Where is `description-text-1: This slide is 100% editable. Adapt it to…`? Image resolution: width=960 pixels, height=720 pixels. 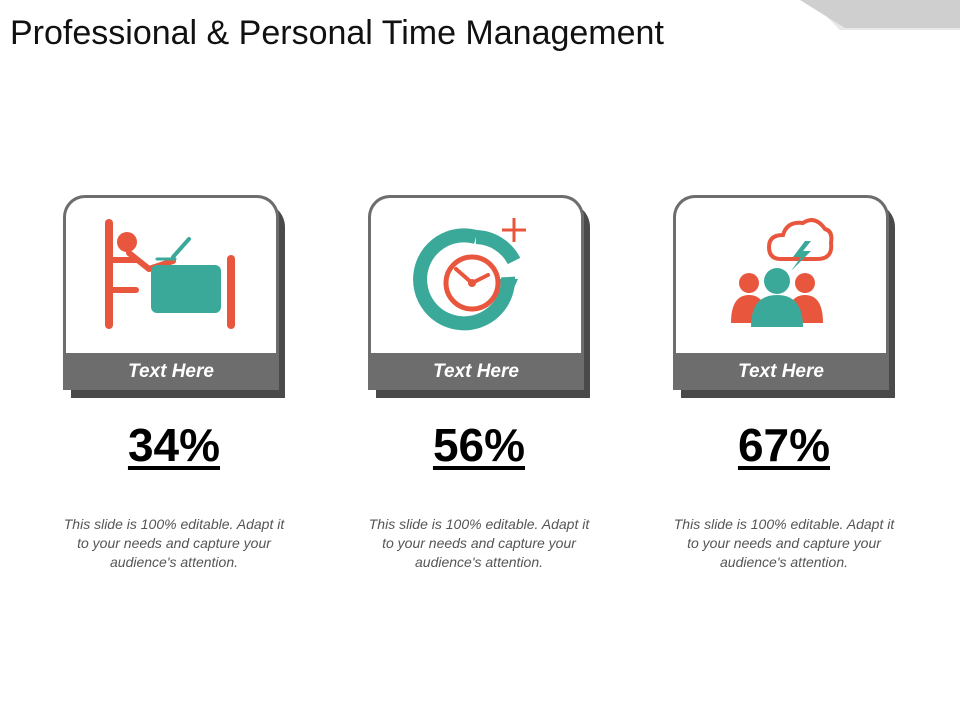 description-text-1: This slide is 100% editable. Adapt it to… is located at coordinates (174, 543).